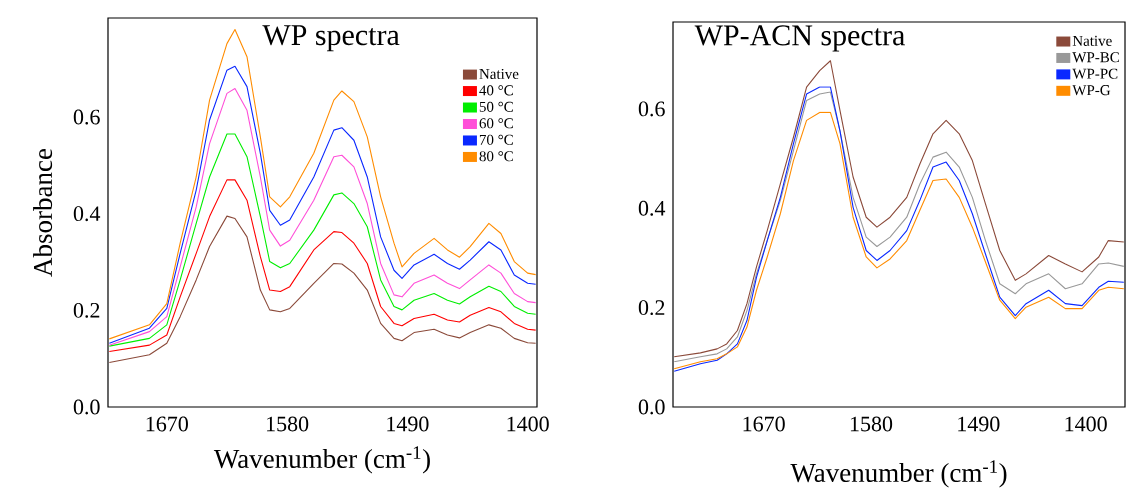 This screenshot has height=501, width=1126. What do you see at coordinates (1091, 90) in the screenshot?
I see `legend-label: WP-G` at bounding box center [1091, 90].